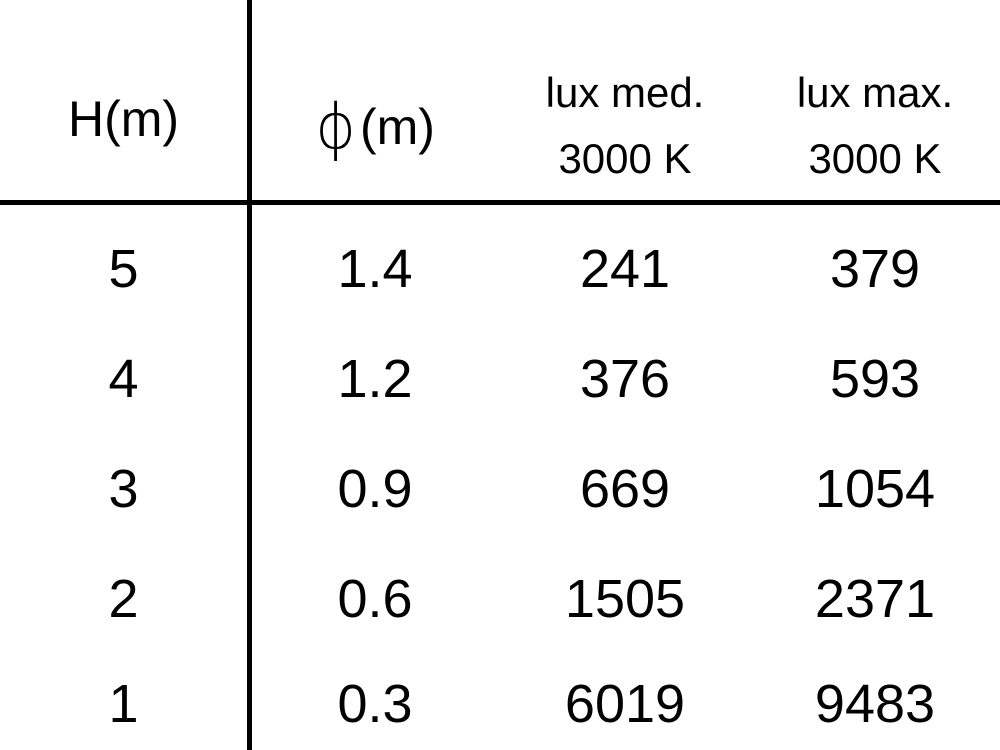 The width and height of the screenshot is (1000, 750). What do you see at coordinates (875, 126) in the screenshot?
I see `header-lux-max: lux max. 3000 K` at bounding box center [875, 126].